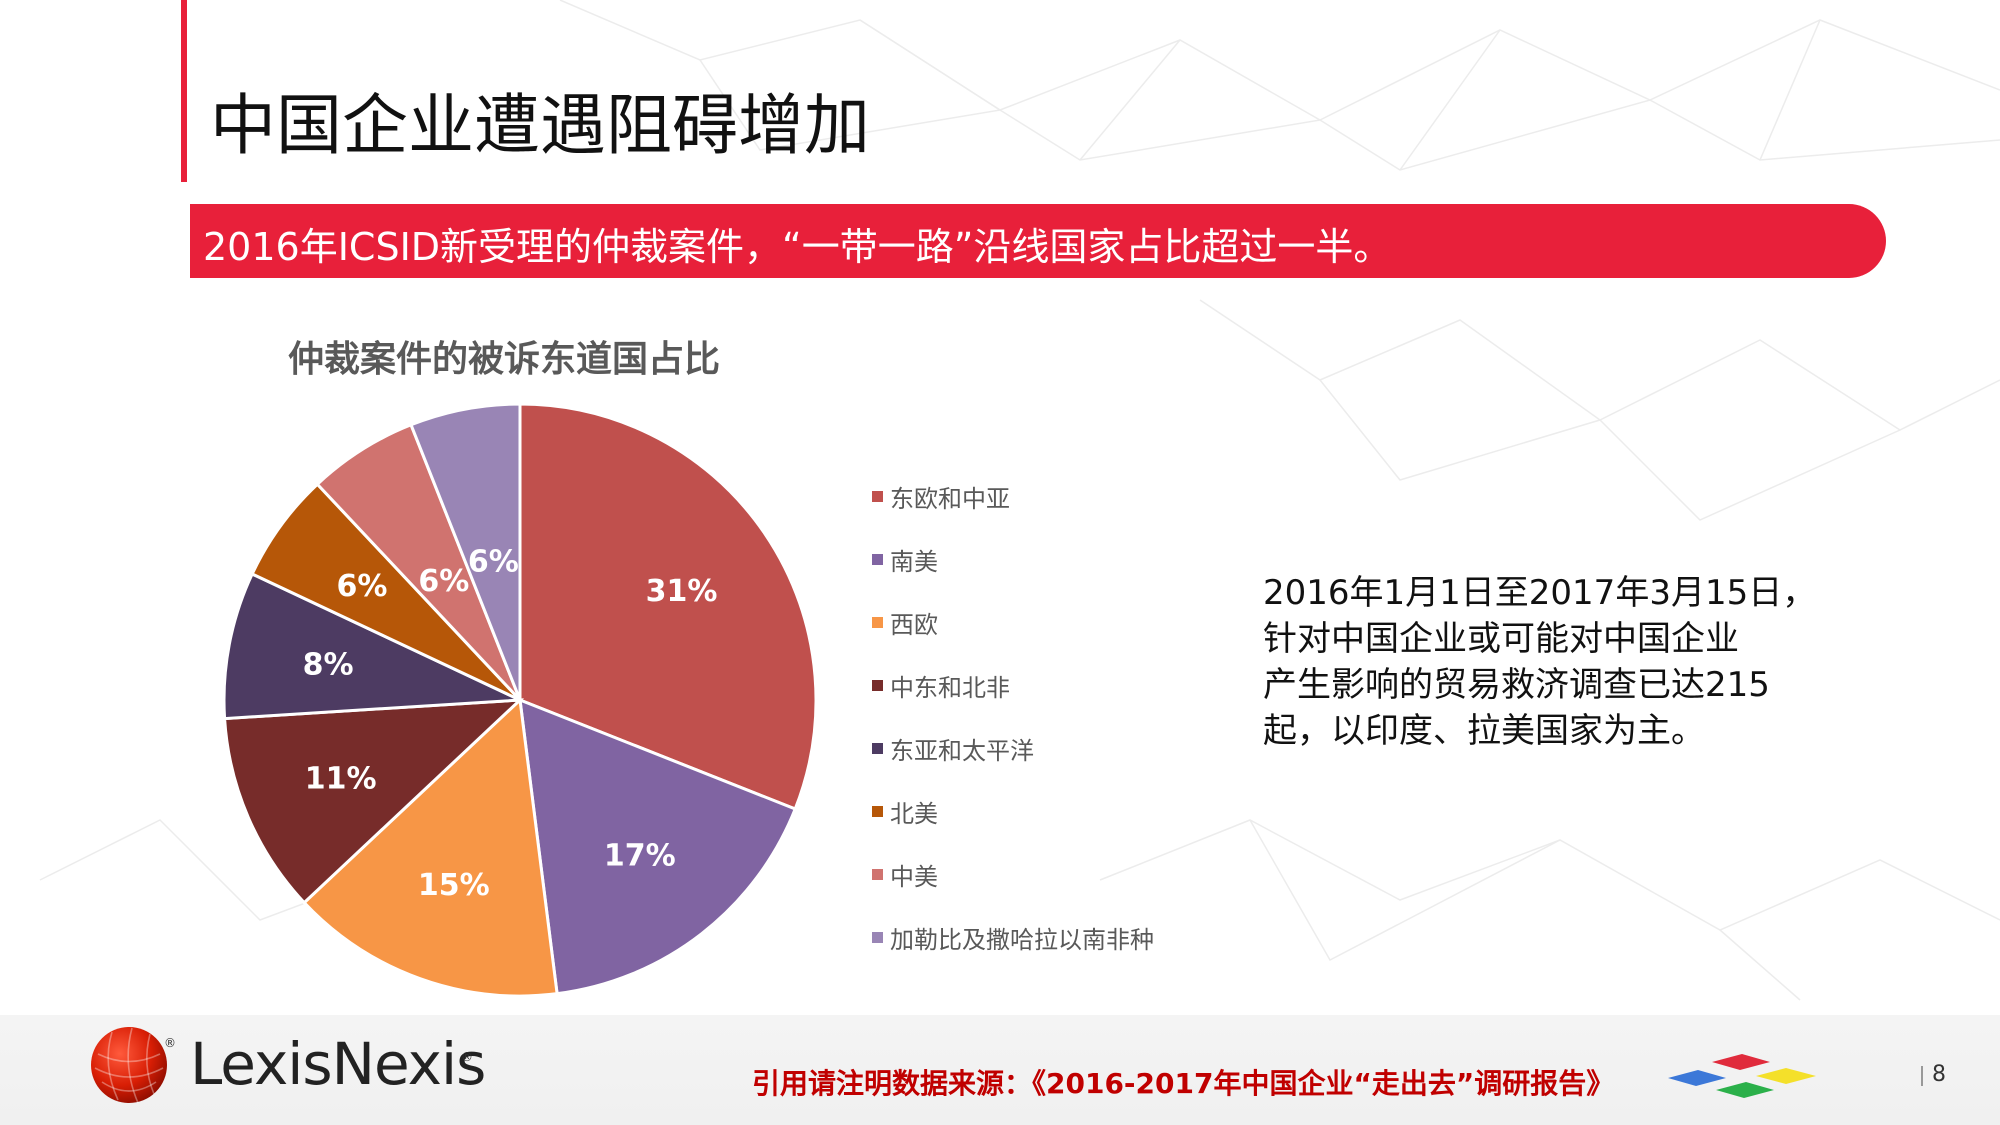 Image resolution: width=2000 pixels, height=1125 pixels. What do you see at coordinates (1484, 731) in the screenshot?
I see `note-line: 起，以印度、拉美国家为主。` at bounding box center [1484, 731].